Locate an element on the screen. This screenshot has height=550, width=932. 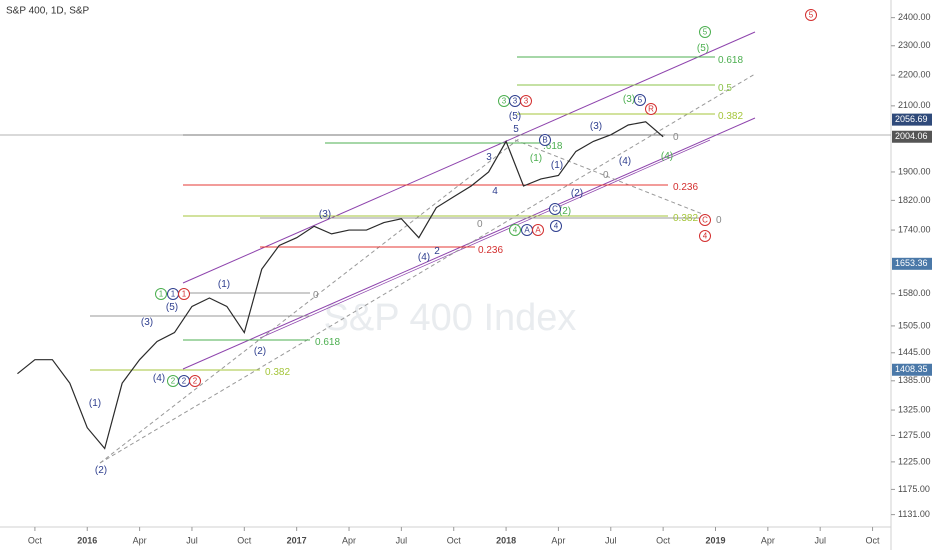
annotation: C is located at coordinates (705, 220).